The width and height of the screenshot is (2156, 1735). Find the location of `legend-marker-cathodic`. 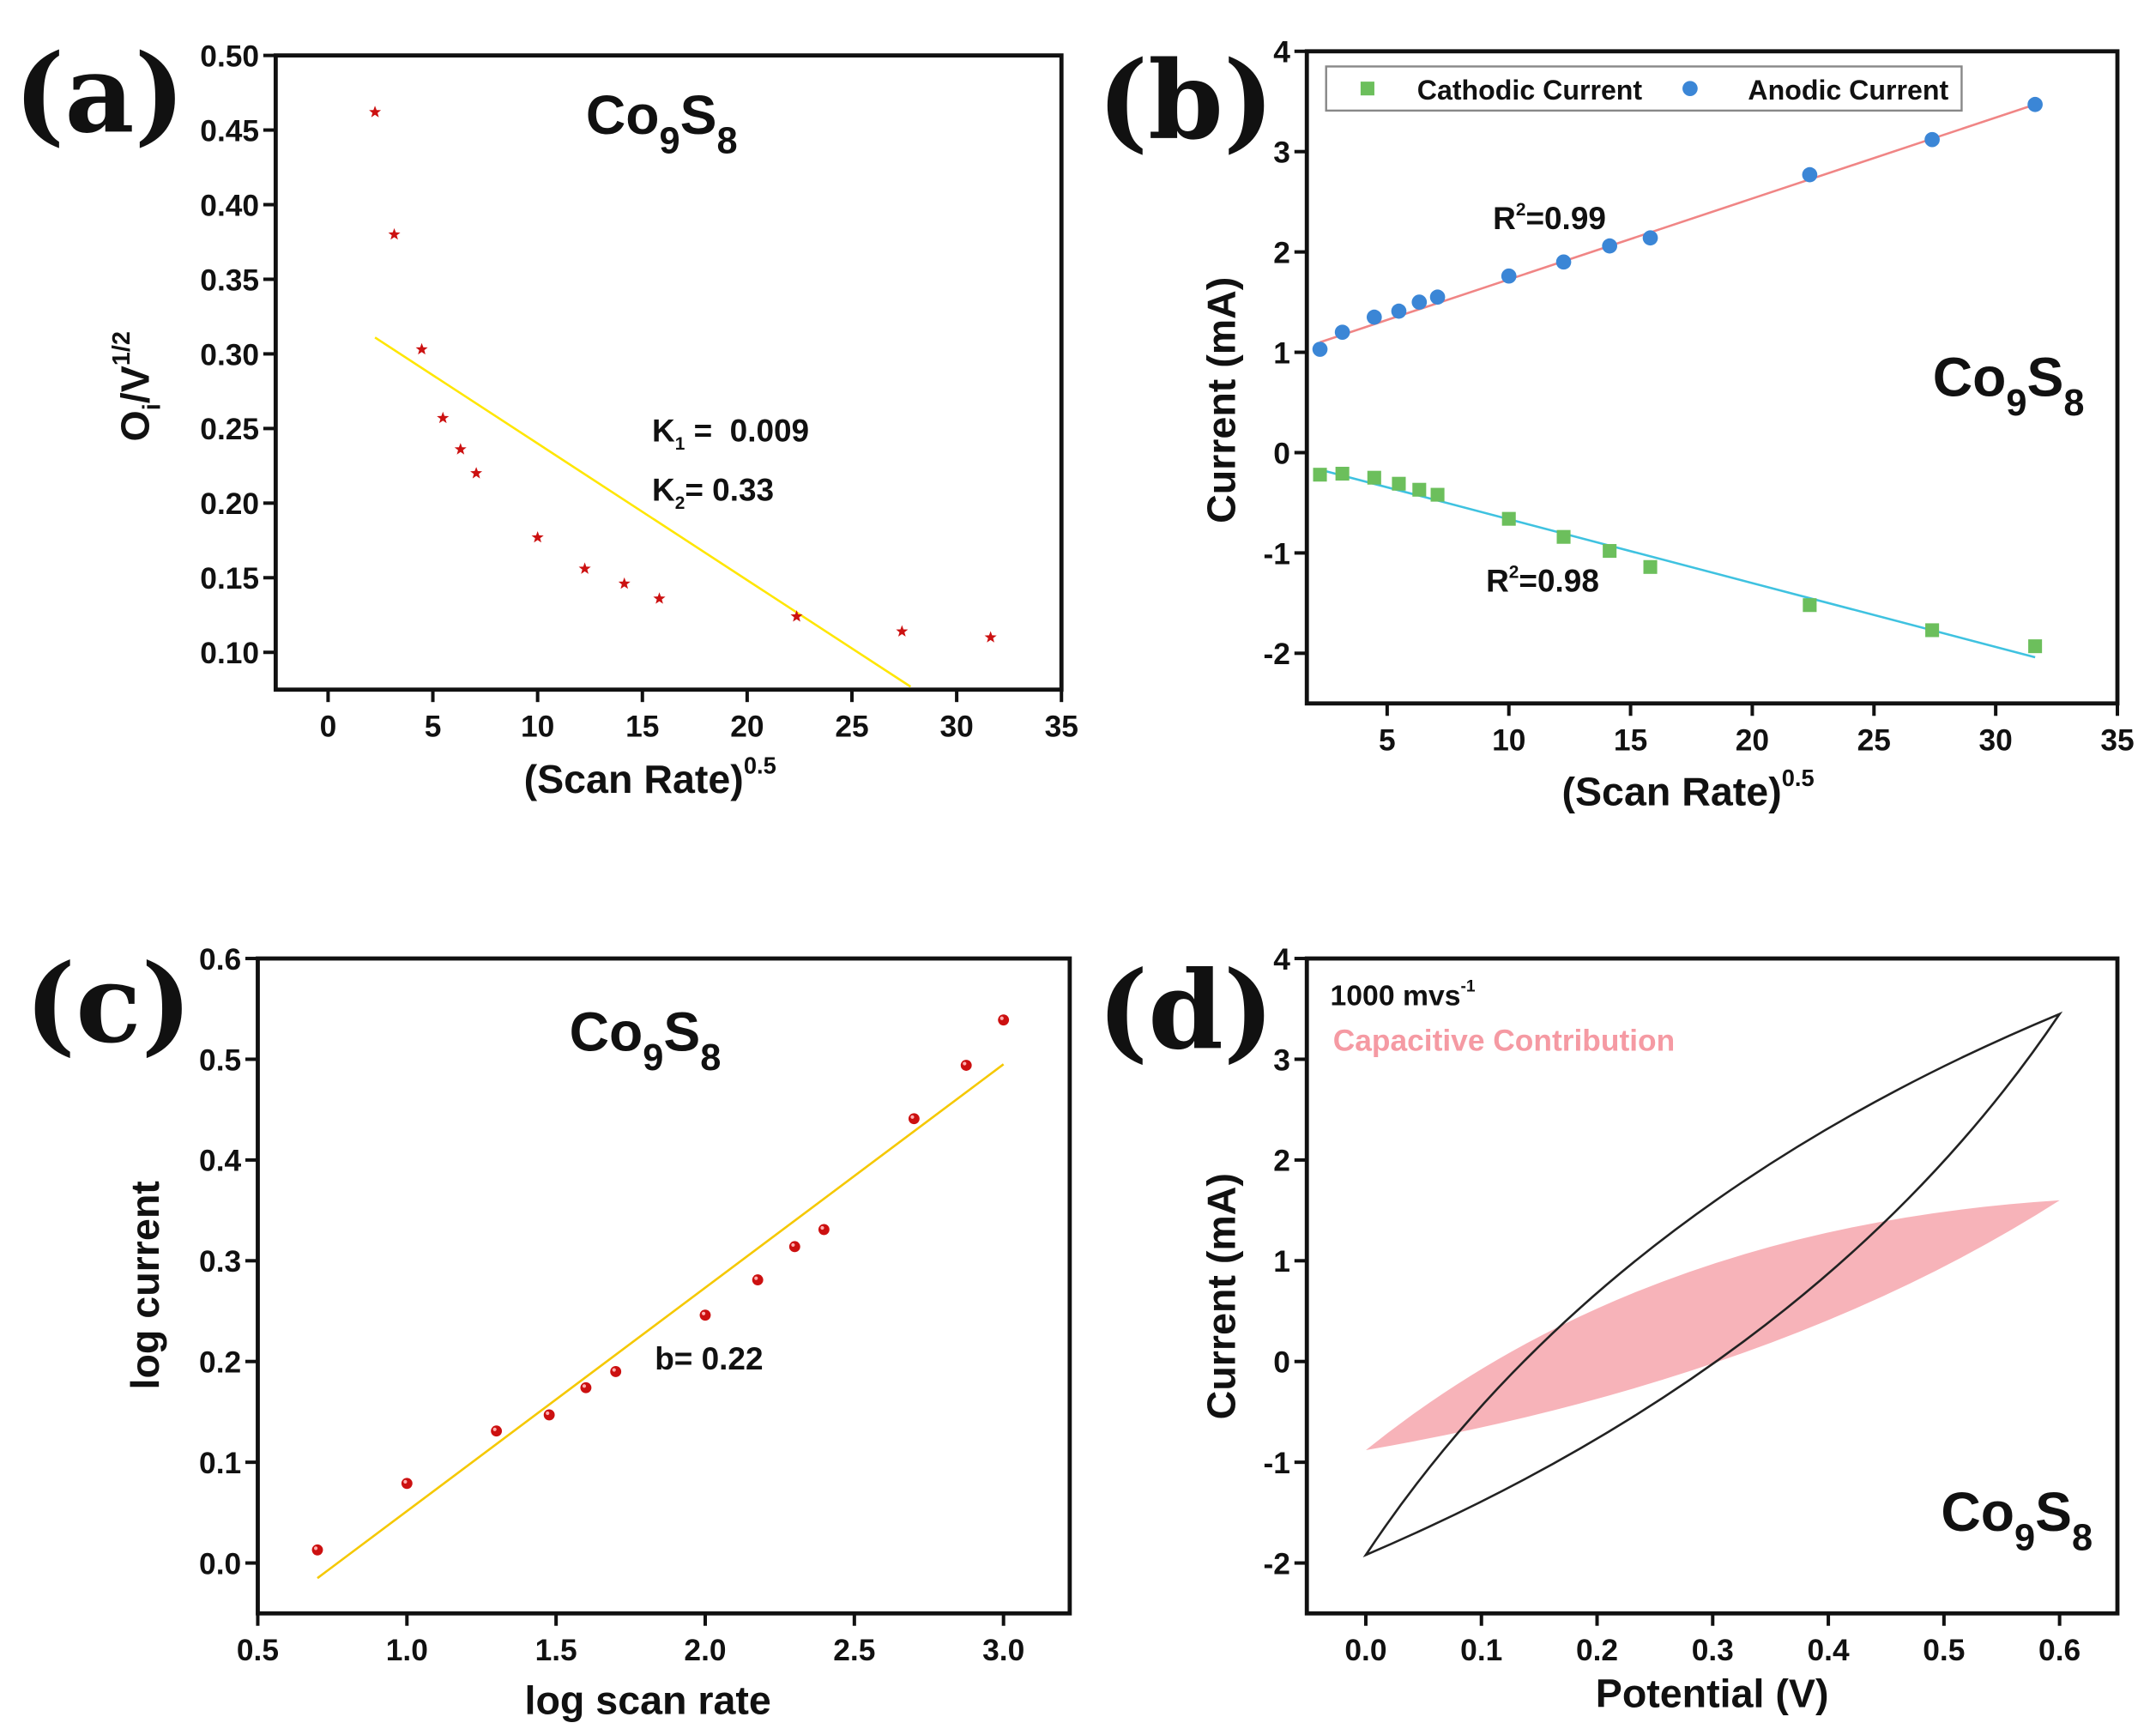

legend-marker-cathodic is located at coordinates (1367, 89).